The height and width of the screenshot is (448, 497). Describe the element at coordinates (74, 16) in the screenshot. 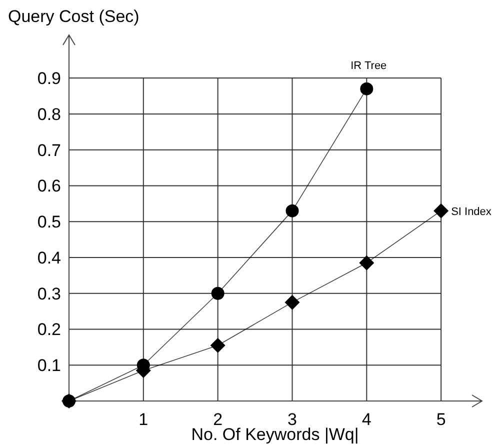

I see `y-axis-title: Query Cost (Sec)` at that location.